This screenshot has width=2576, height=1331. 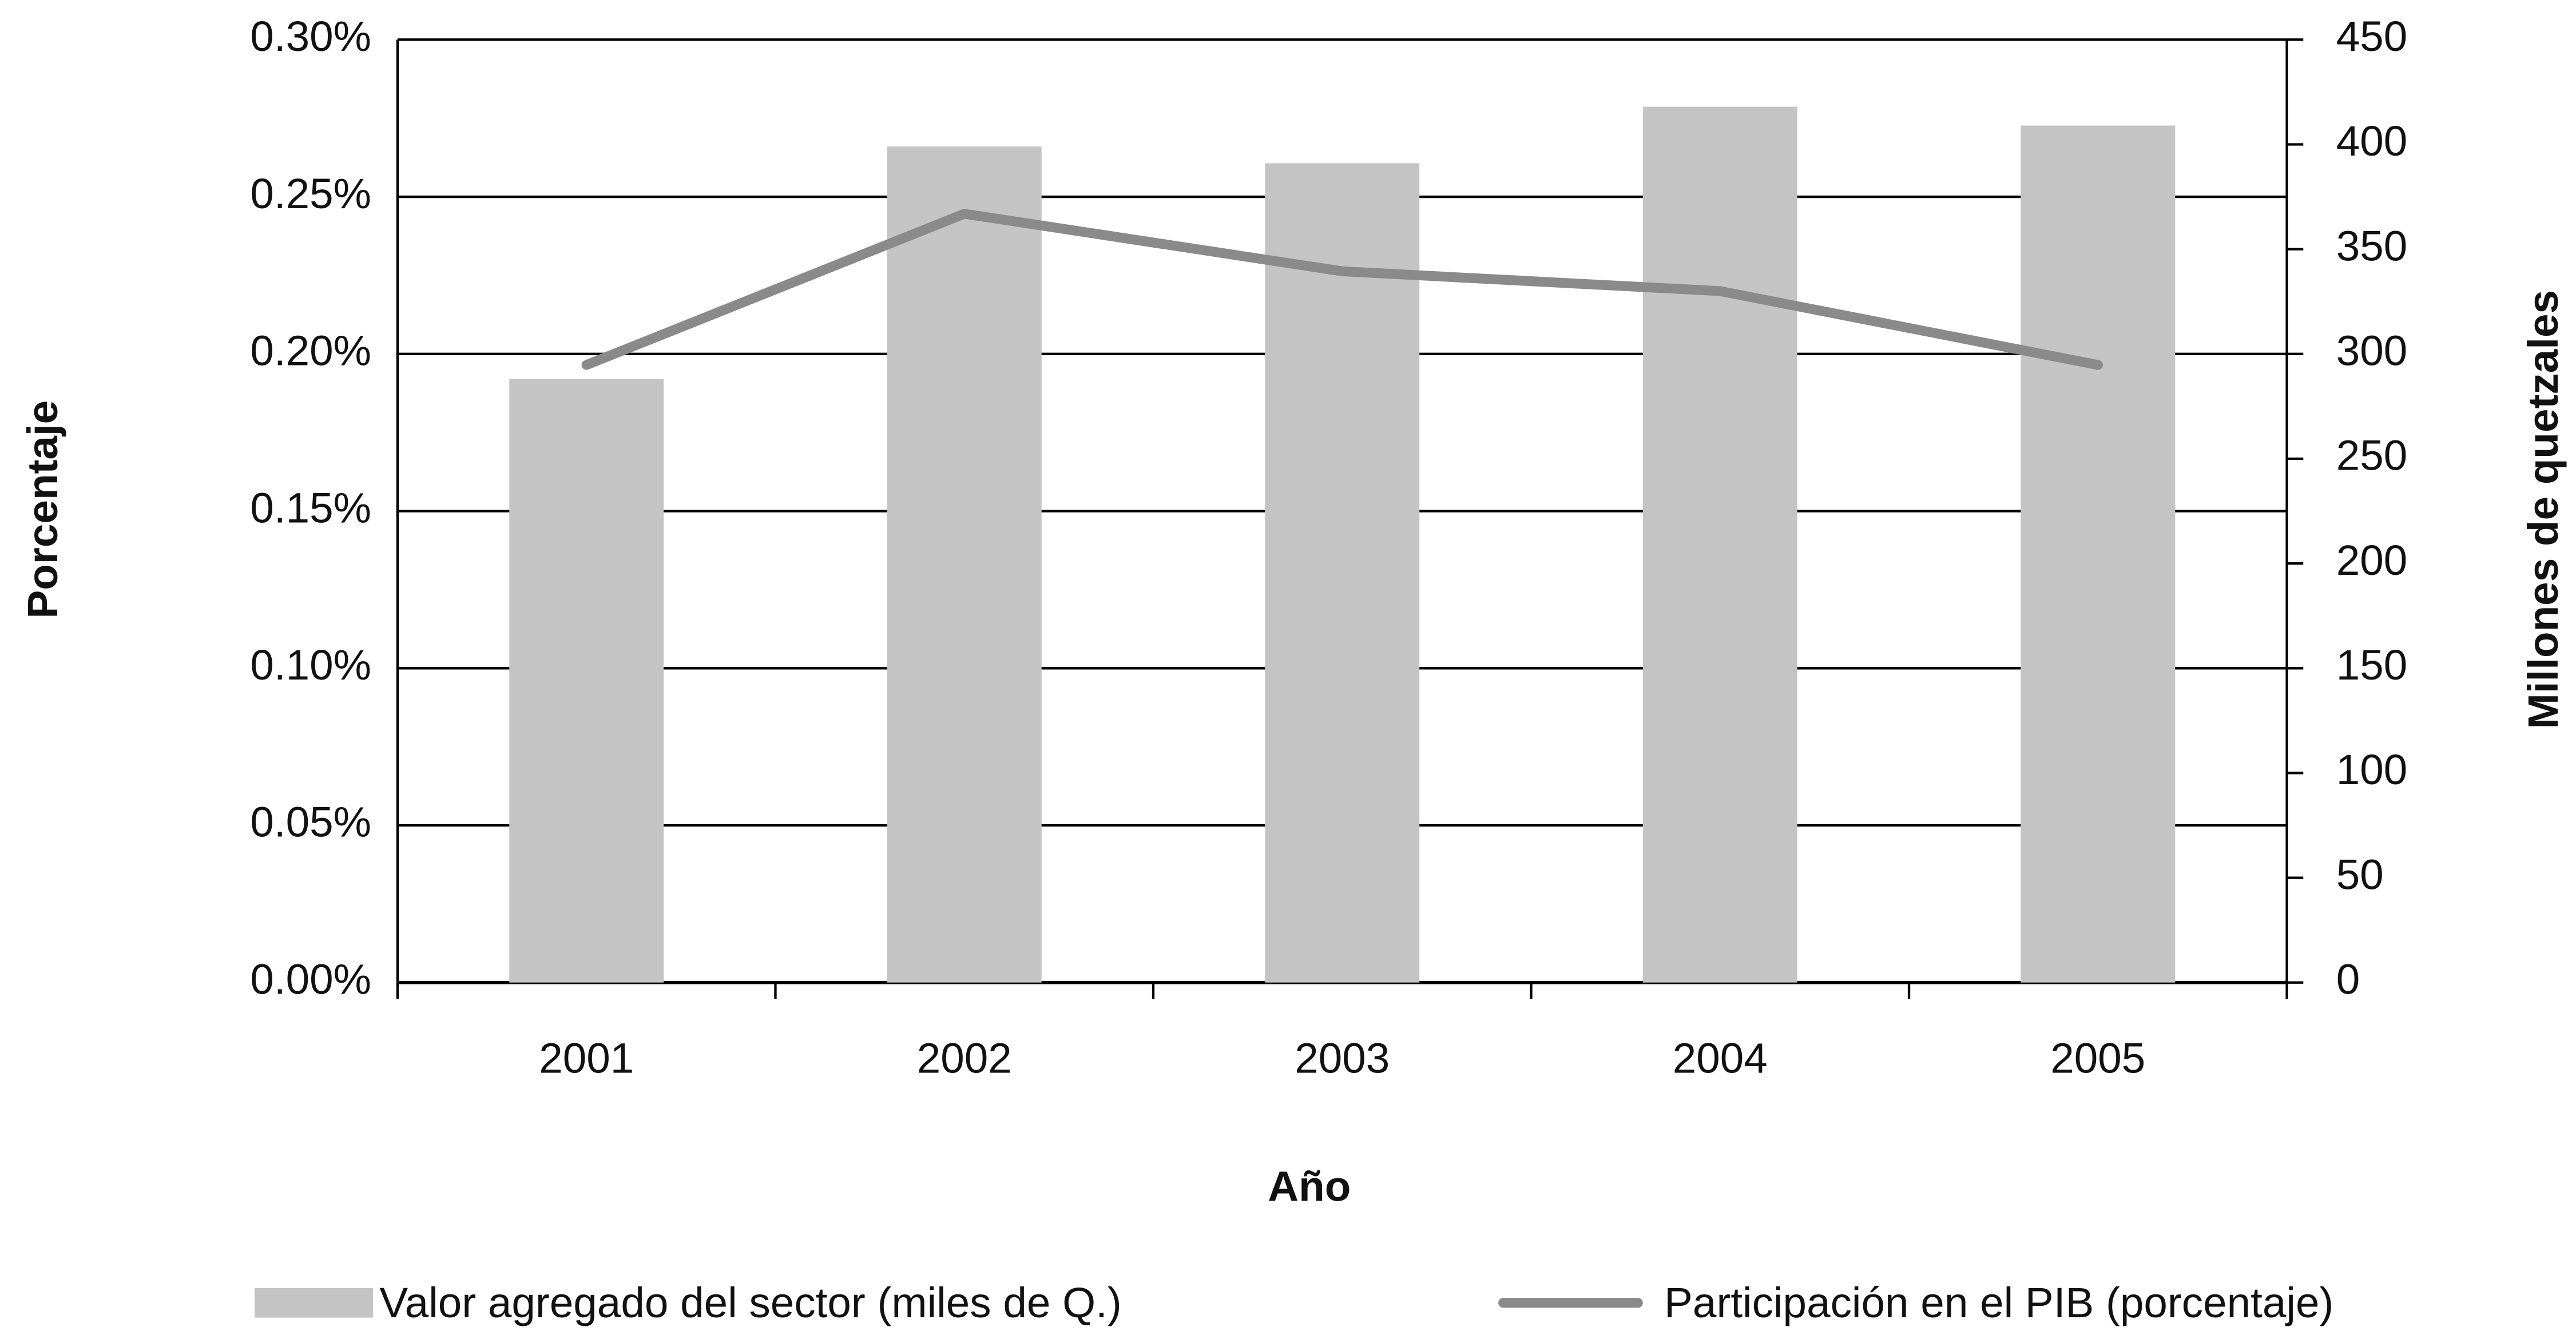 I want to click on y2-tick-label: 400, so click(x=2372, y=141).